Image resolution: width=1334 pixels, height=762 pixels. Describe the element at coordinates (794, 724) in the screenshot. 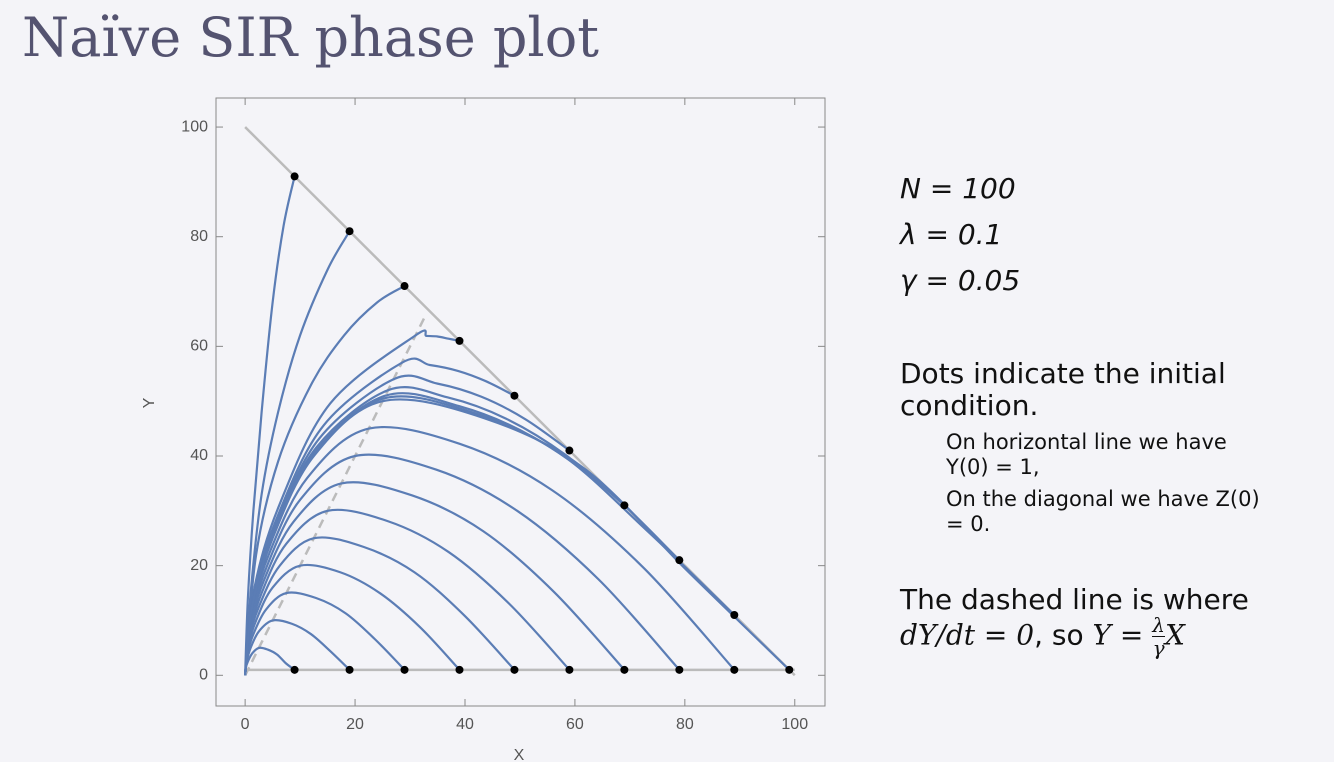

I see `x-tick-label: 100` at that location.